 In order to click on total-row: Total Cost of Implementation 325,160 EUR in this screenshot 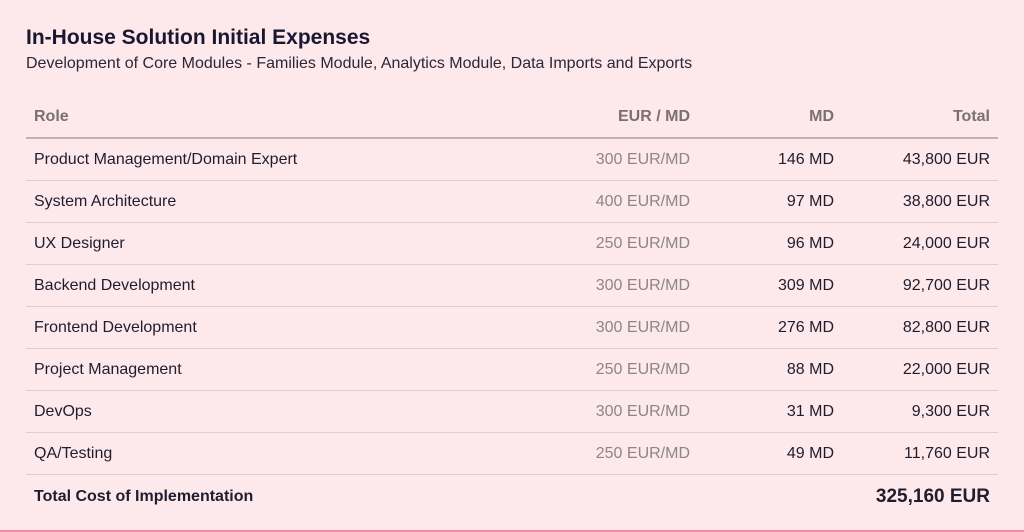, I will do `click(512, 496)`.